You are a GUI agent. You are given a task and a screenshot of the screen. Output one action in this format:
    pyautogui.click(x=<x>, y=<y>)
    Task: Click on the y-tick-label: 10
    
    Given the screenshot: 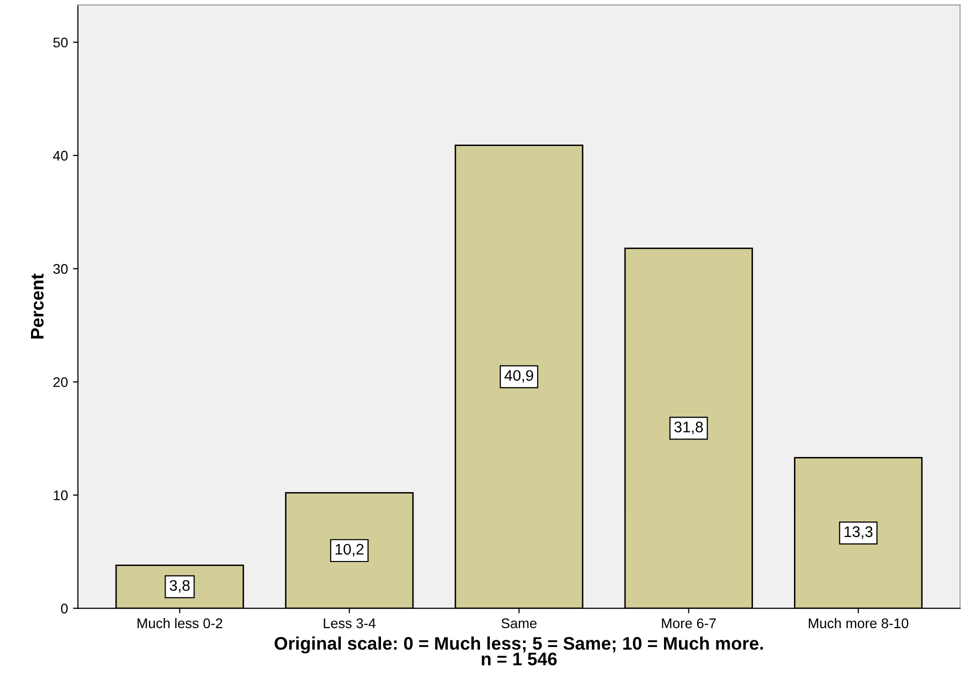 What is the action you would take?
    pyautogui.click(x=61, y=495)
    